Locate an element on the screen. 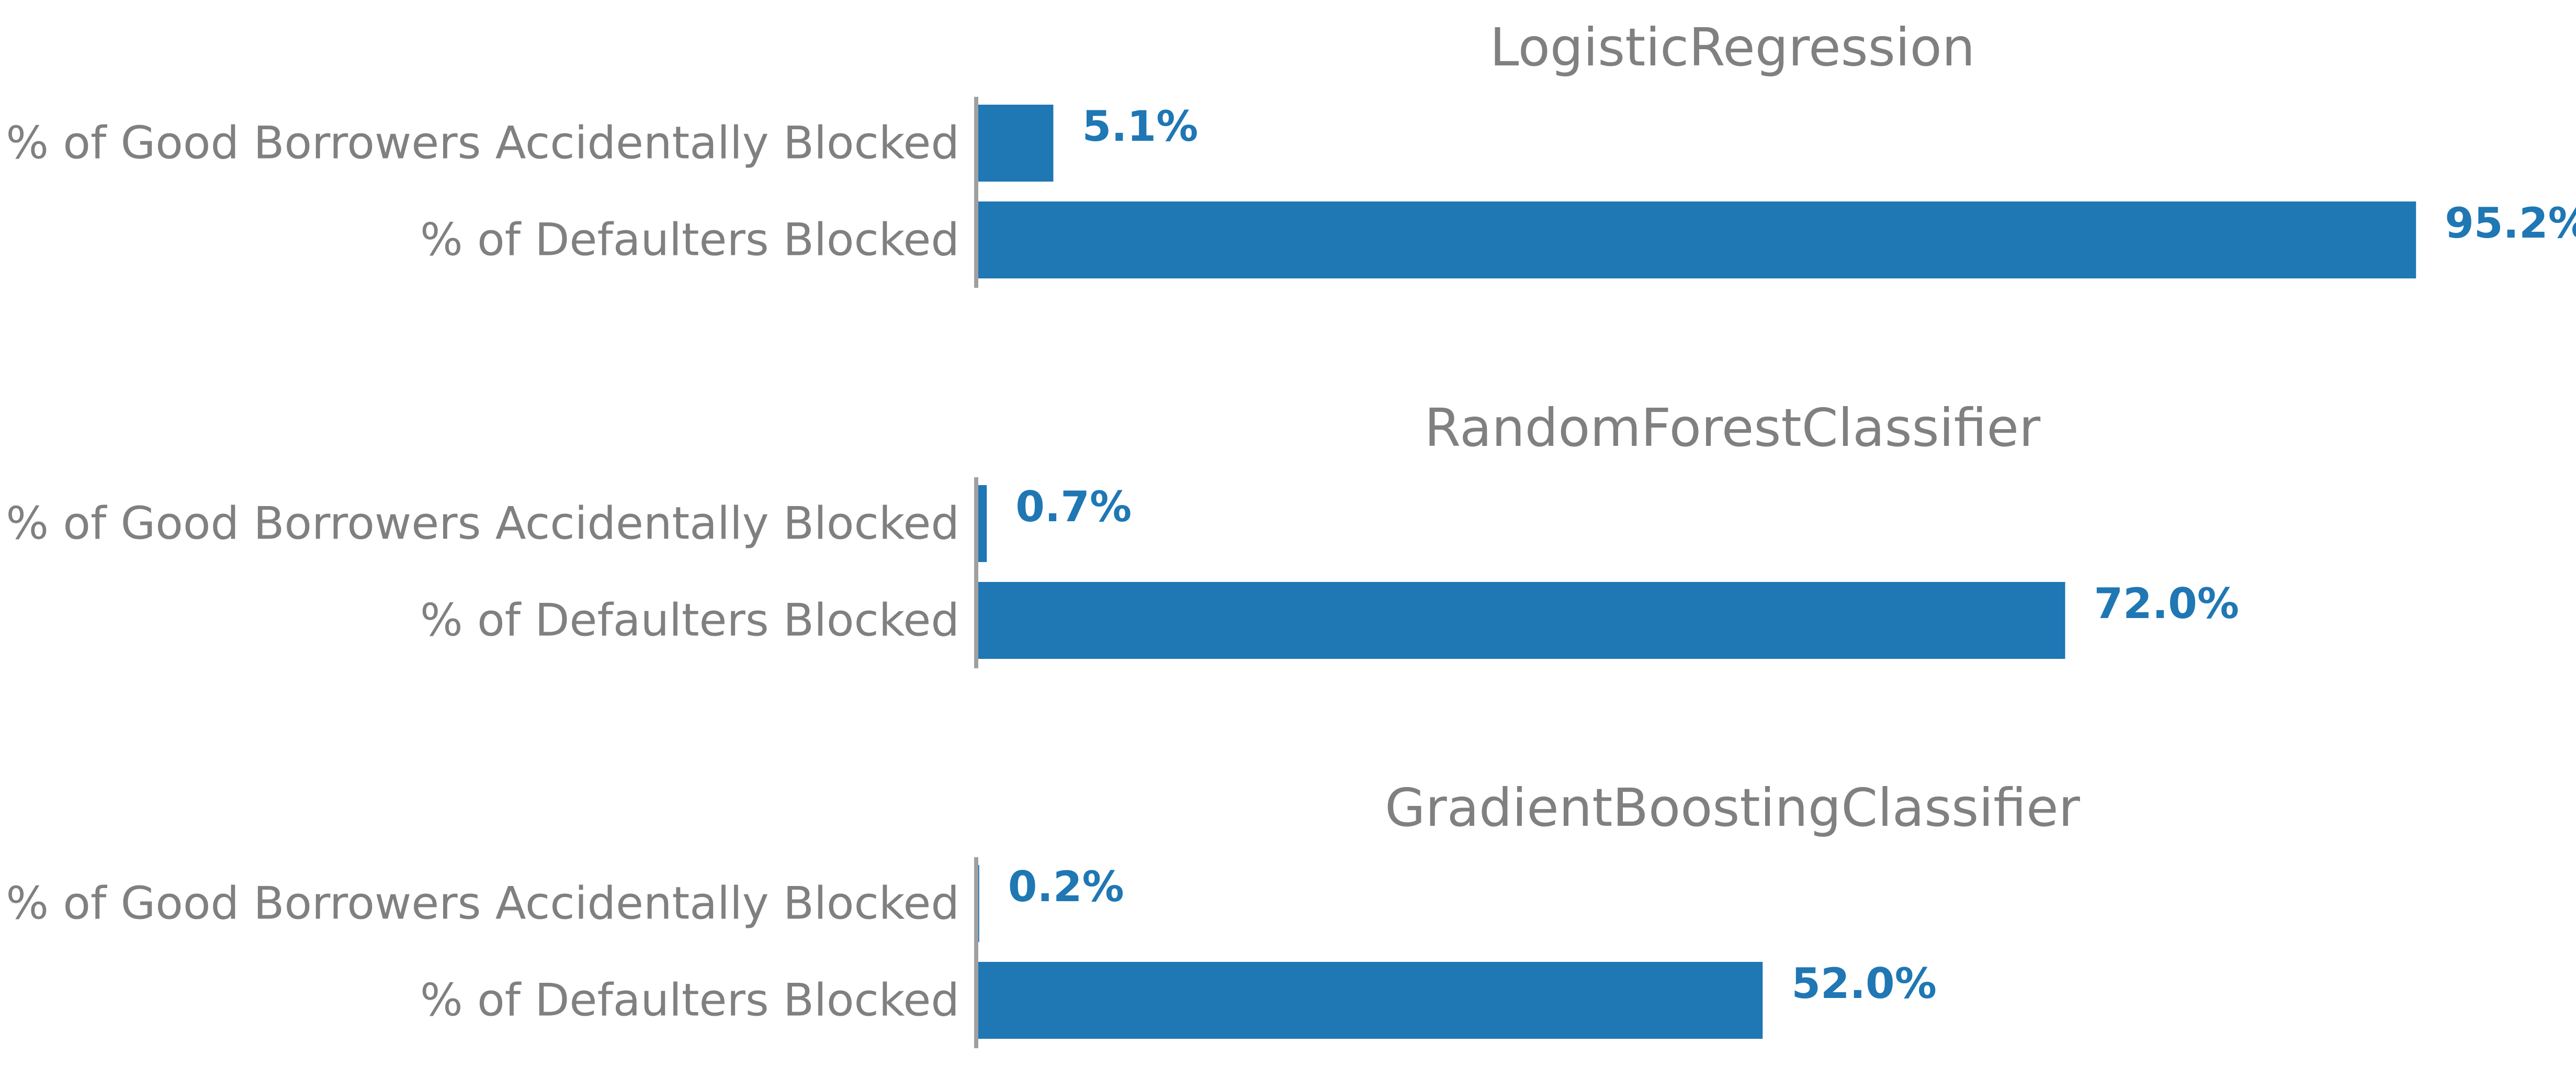 The image size is (2576, 1077). value-label: 0.7% is located at coordinates (1073, 507).